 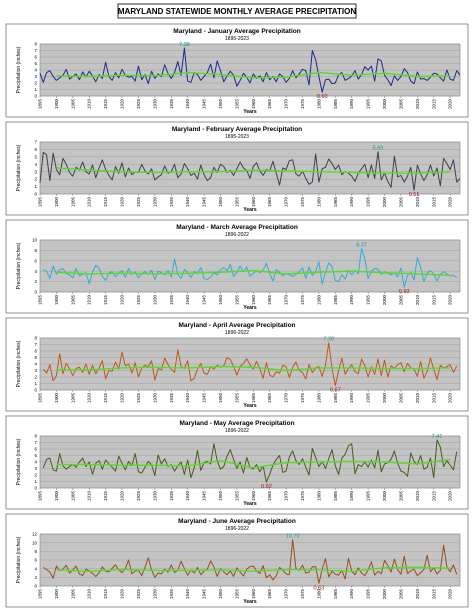 I want to click on x-tick-label: 1990, so click(x=351, y=202).